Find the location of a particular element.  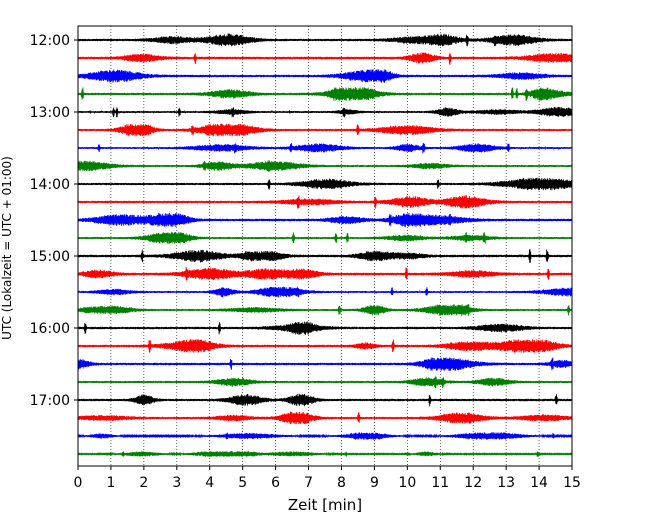

y-tick-label: 16:00 is located at coordinates (50, 329).